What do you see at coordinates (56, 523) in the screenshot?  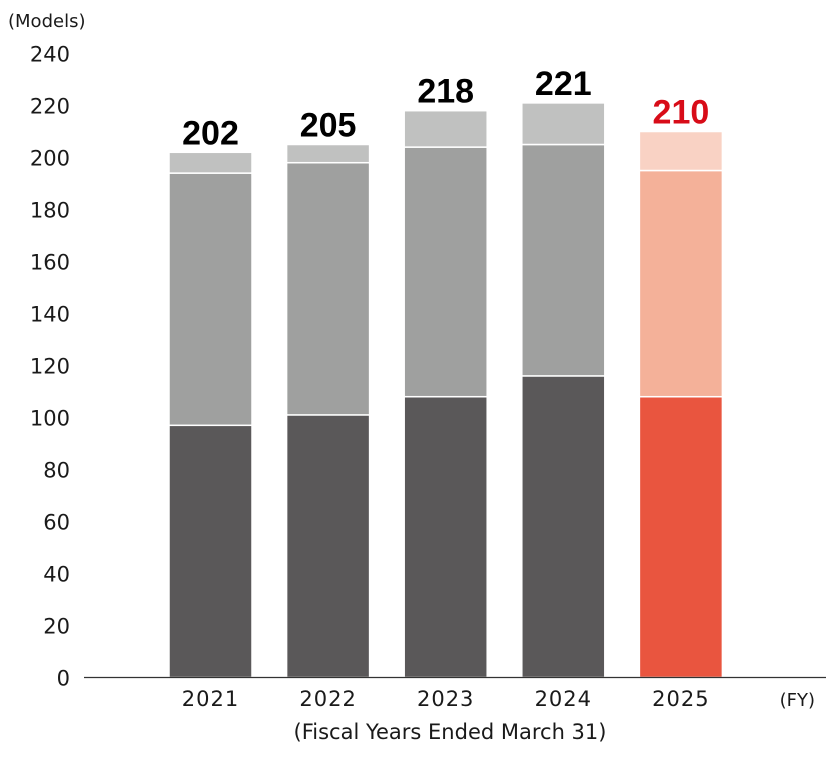 I see `y-tick-label: 60` at bounding box center [56, 523].